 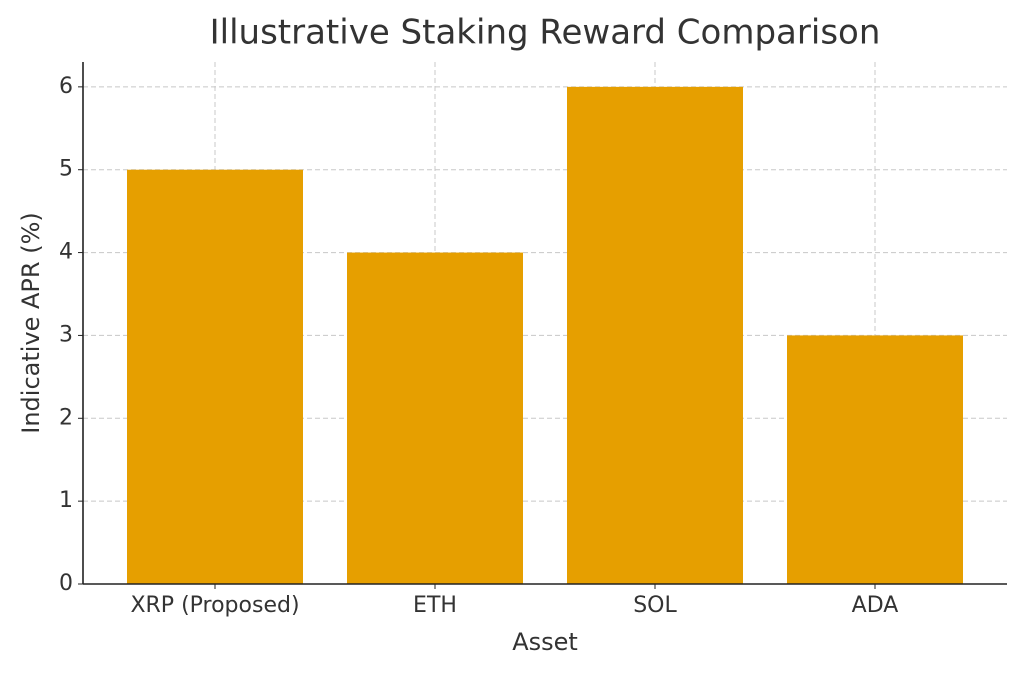 What do you see at coordinates (66, 417) in the screenshot?
I see `y-tick-label: 2` at bounding box center [66, 417].